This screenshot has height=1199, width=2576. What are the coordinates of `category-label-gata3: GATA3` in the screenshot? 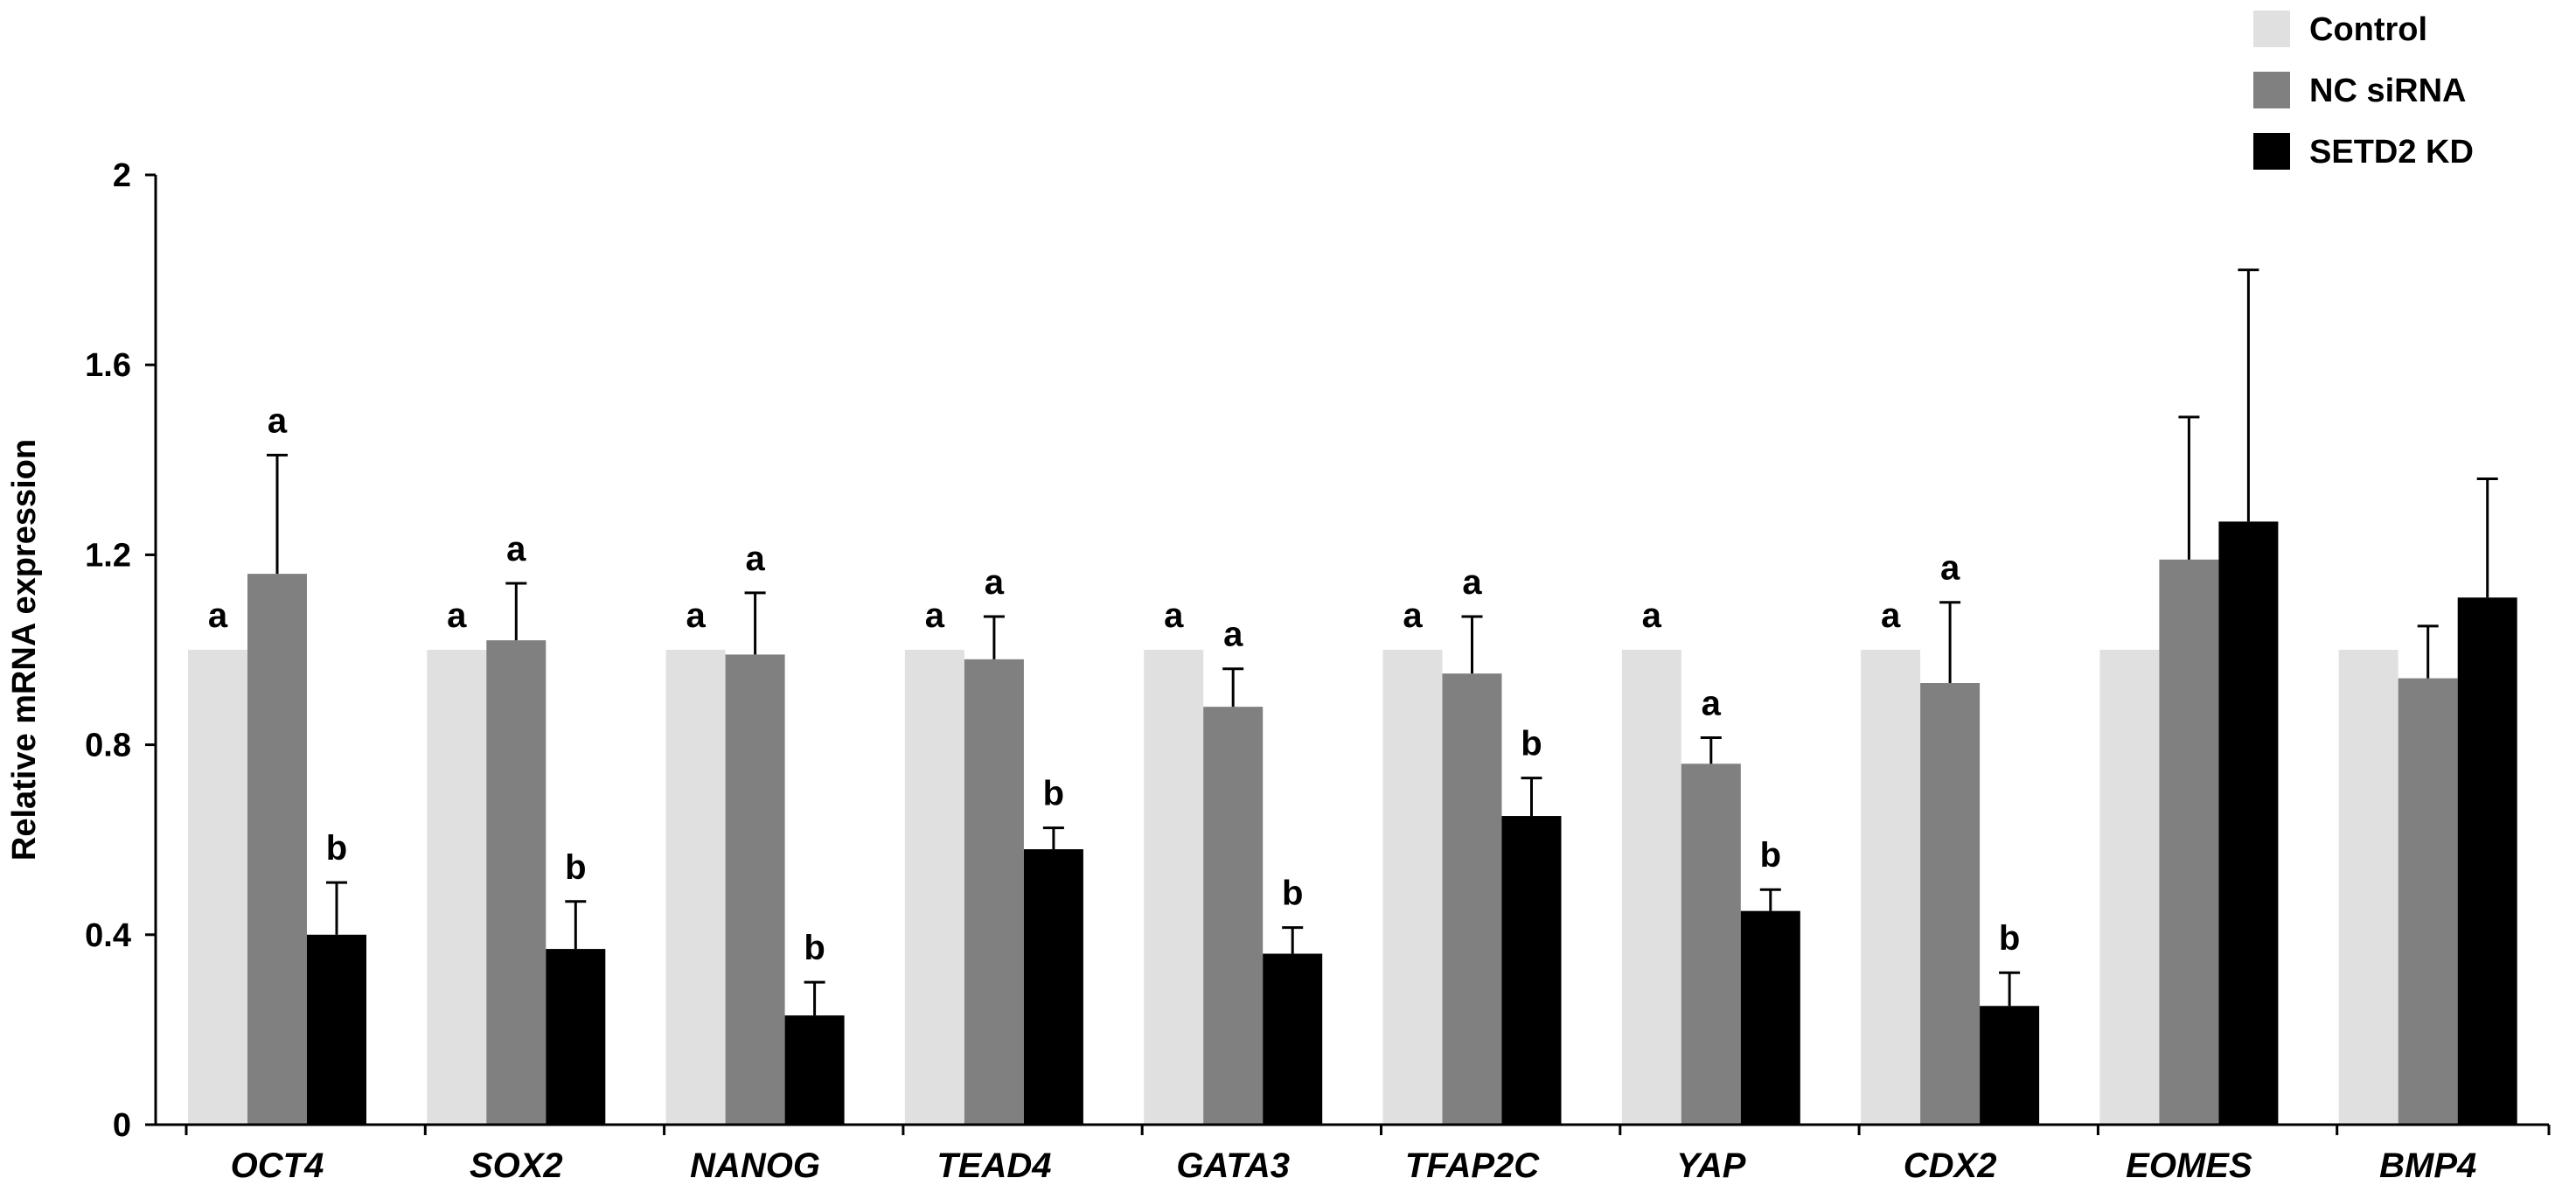 It's located at (1233, 1166).